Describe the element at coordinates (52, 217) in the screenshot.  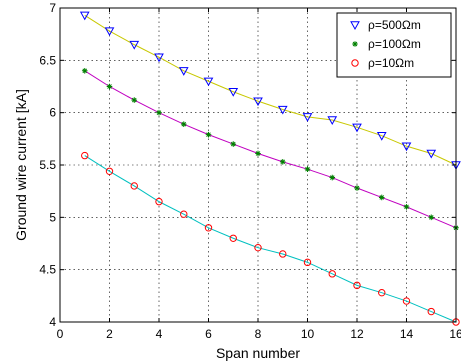
I see `y-tick-label: 5` at that location.